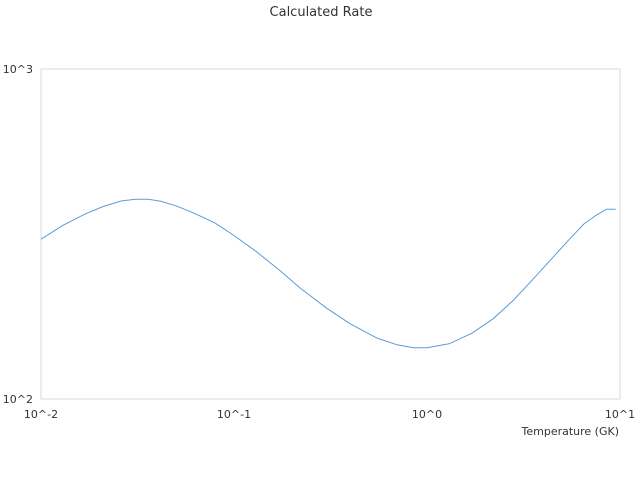  Describe the element at coordinates (18, 399) in the screenshot. I see `y-tick-label: 10^2` at that location.